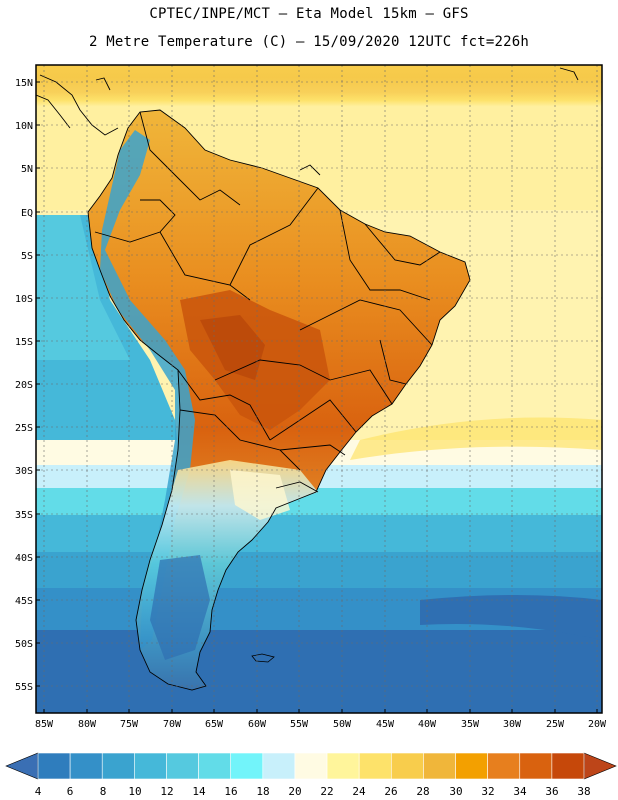  I want to click on lat-label: 40S, so click(24, 558).